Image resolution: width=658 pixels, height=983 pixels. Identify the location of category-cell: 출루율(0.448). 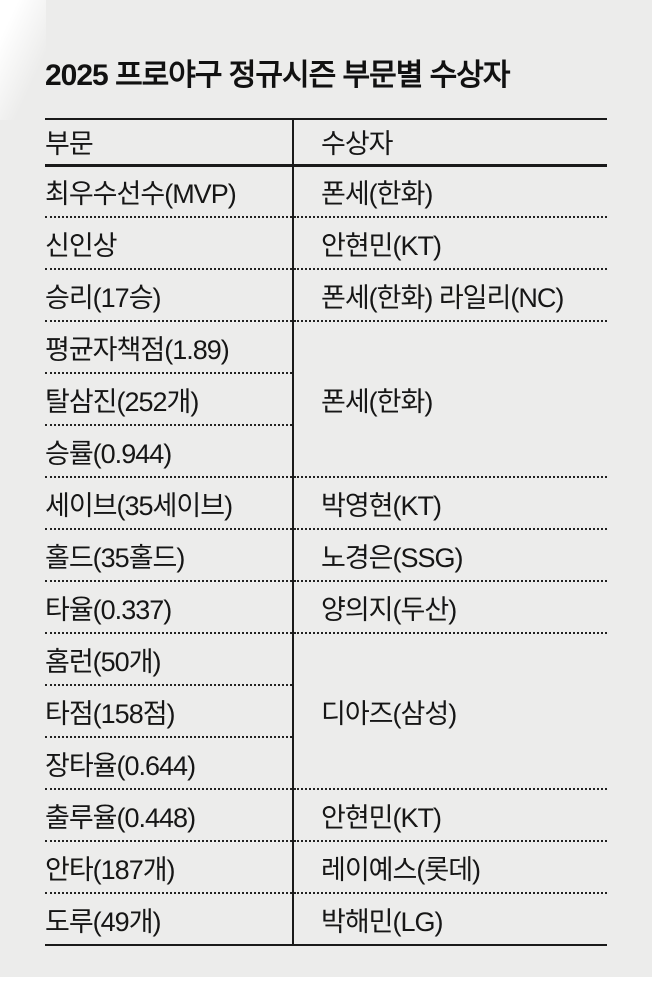
(169, 814).